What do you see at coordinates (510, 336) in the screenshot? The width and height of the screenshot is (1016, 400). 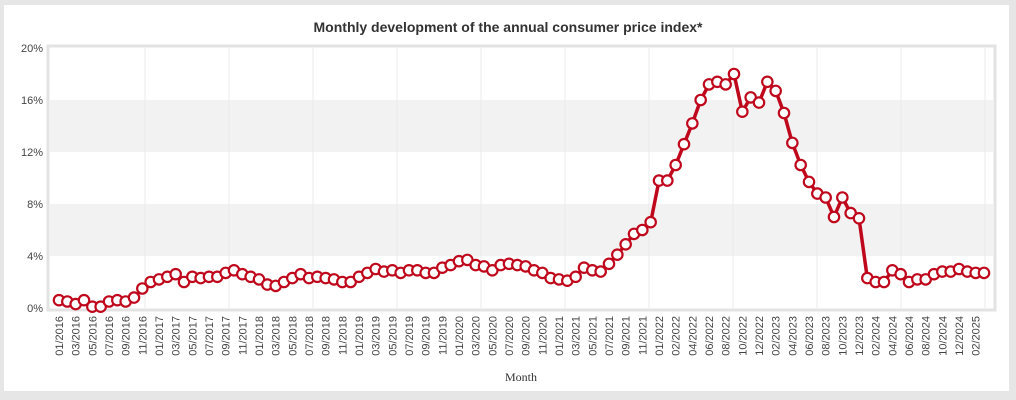 I see `x-tick-label: 07/2020` at bounding box center [510, 336].